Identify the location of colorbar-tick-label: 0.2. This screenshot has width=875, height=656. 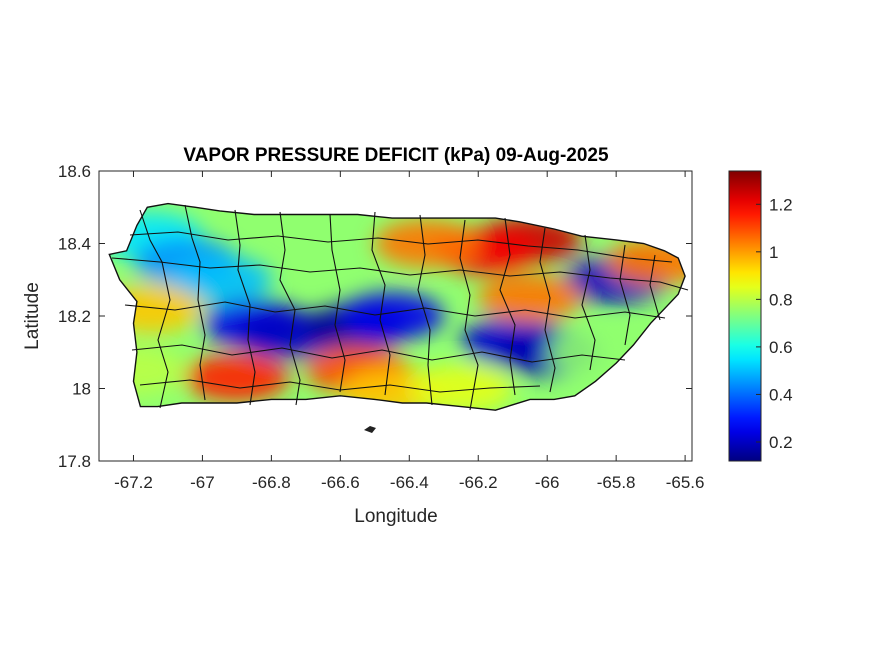
(781, 442).